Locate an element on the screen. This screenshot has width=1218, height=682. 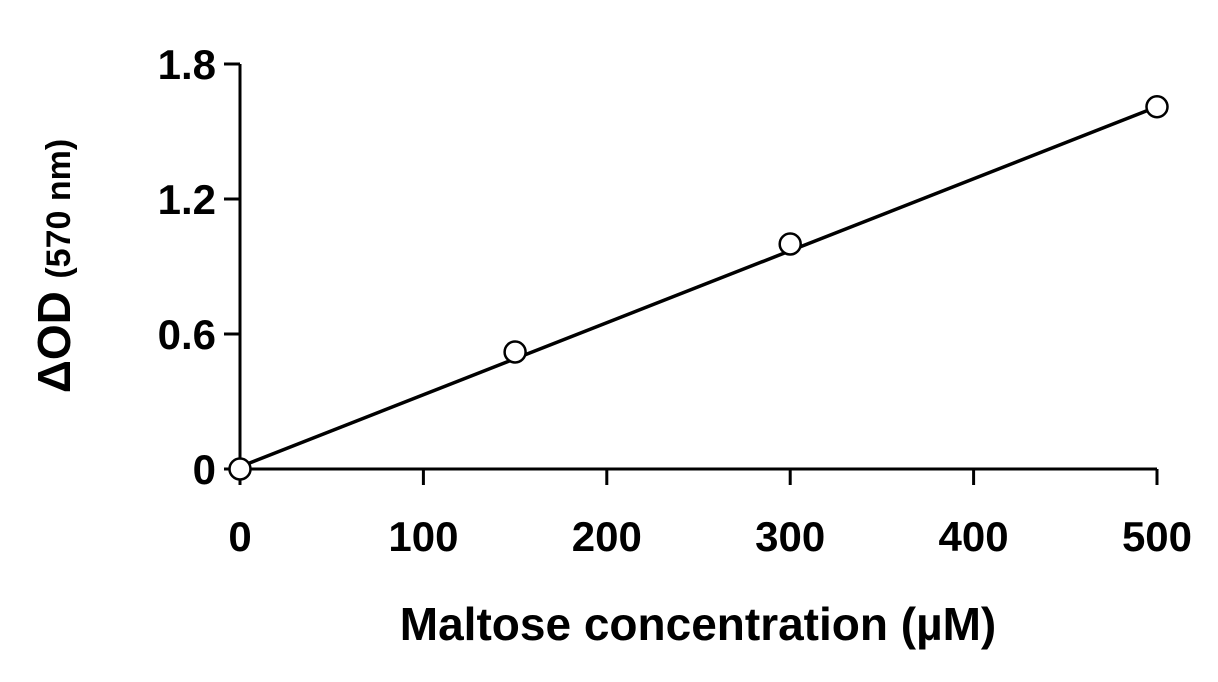
y-axis-title-unit: (570 nm) is located at coordinates (59, 209).